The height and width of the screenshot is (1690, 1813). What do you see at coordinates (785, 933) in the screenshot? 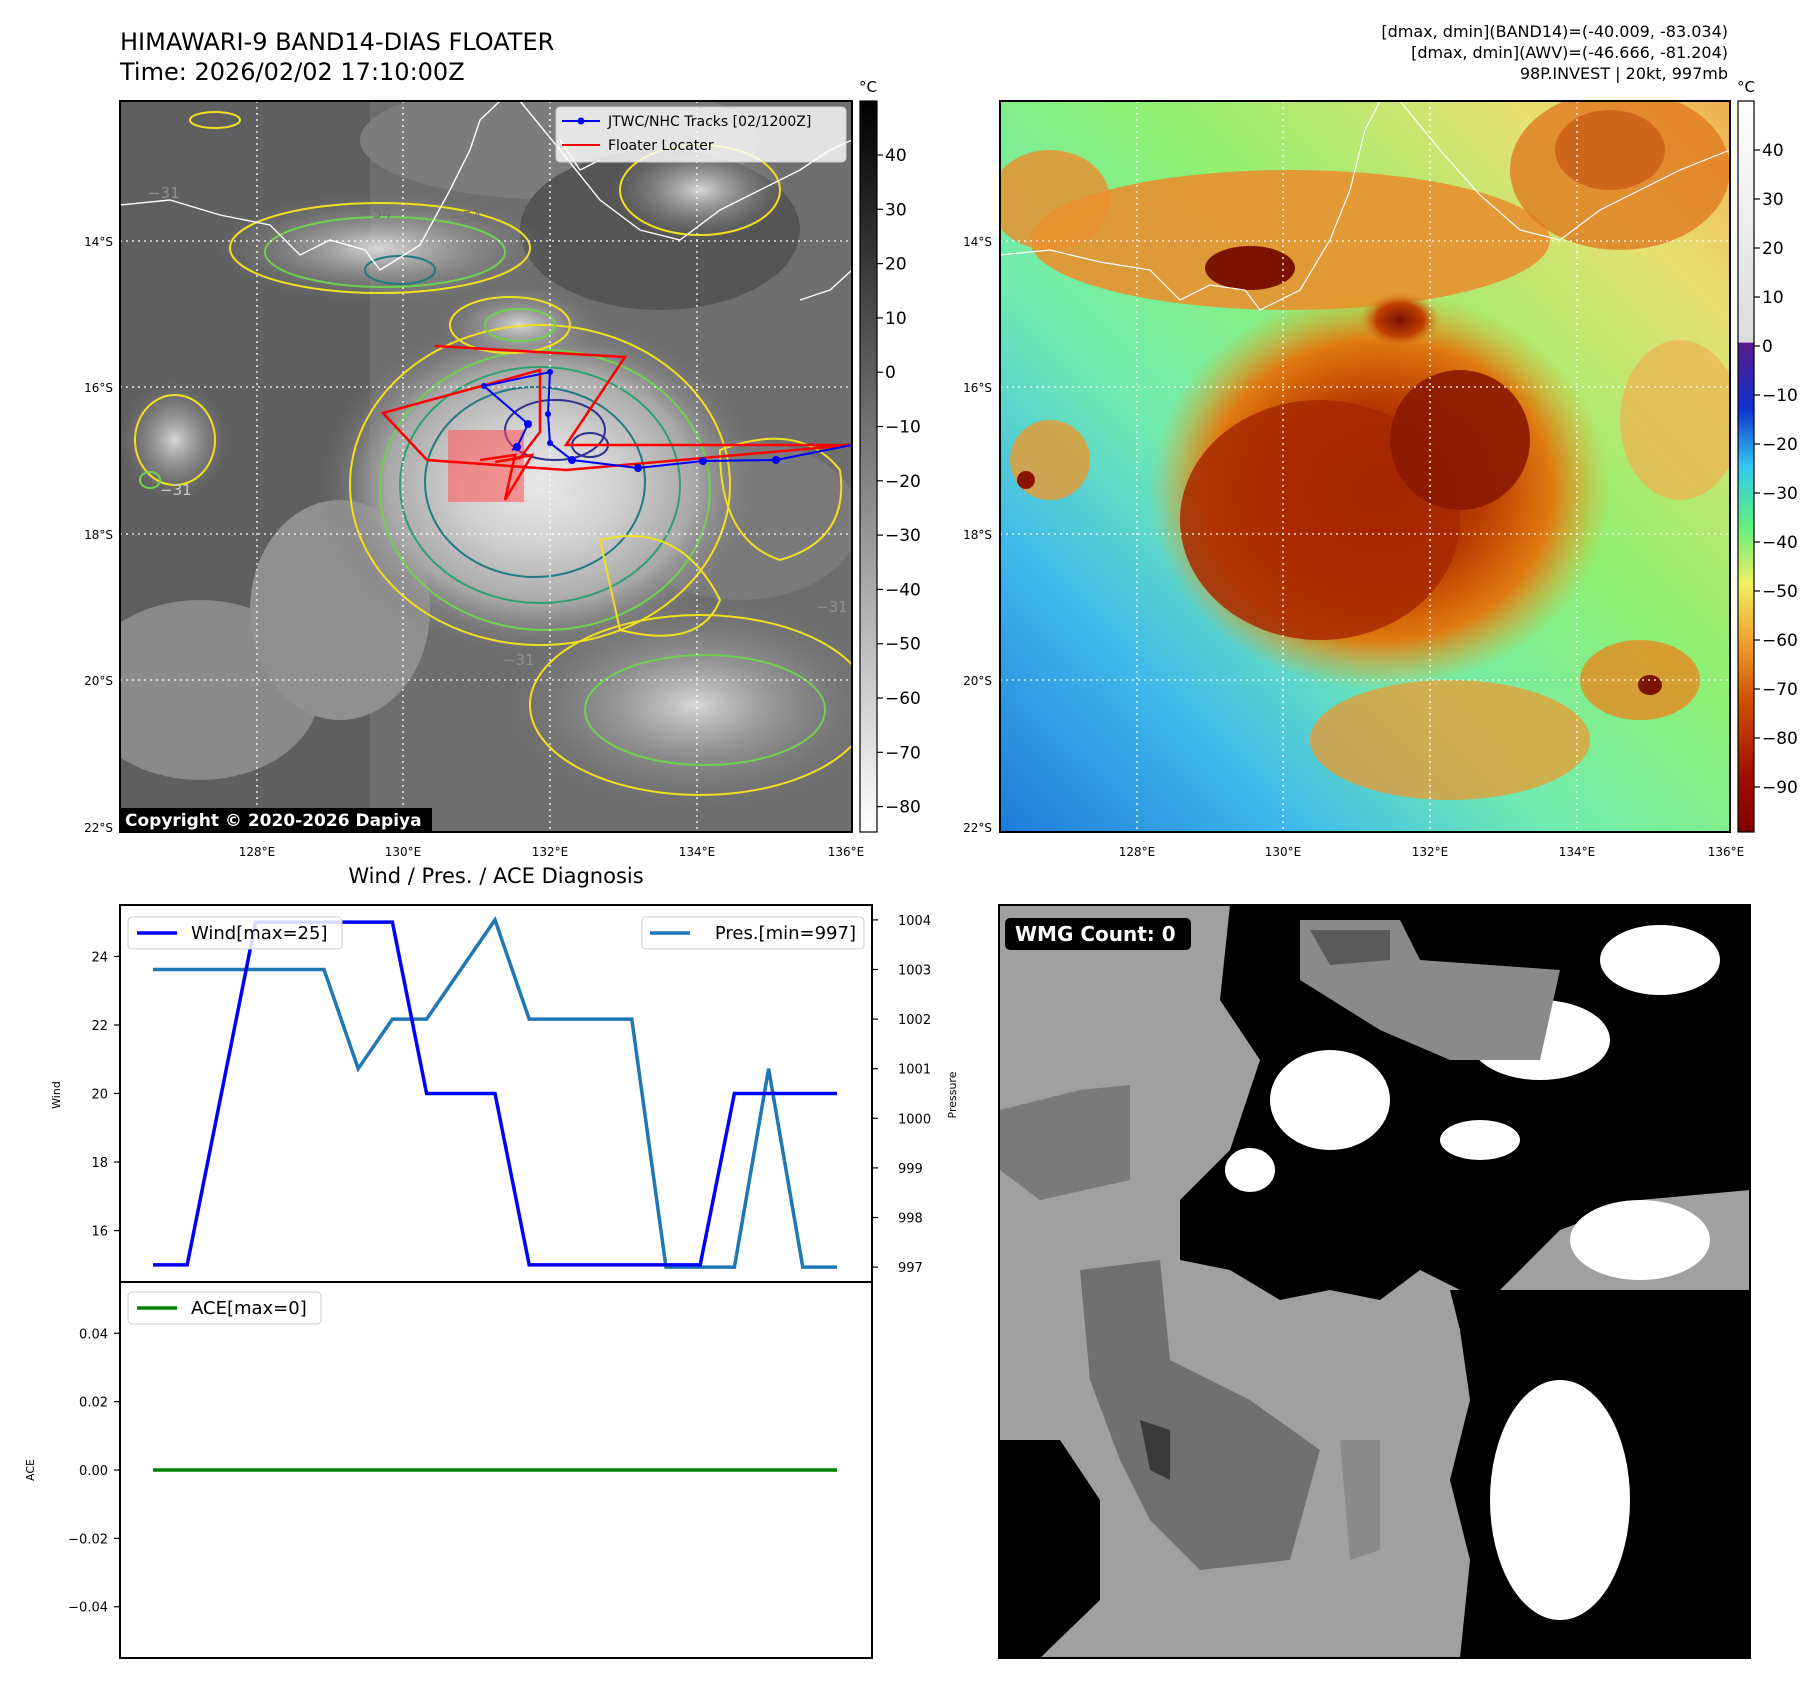
I see `pressure-legend-label: Pres.[min=997]` at bounding box center [785, 933].